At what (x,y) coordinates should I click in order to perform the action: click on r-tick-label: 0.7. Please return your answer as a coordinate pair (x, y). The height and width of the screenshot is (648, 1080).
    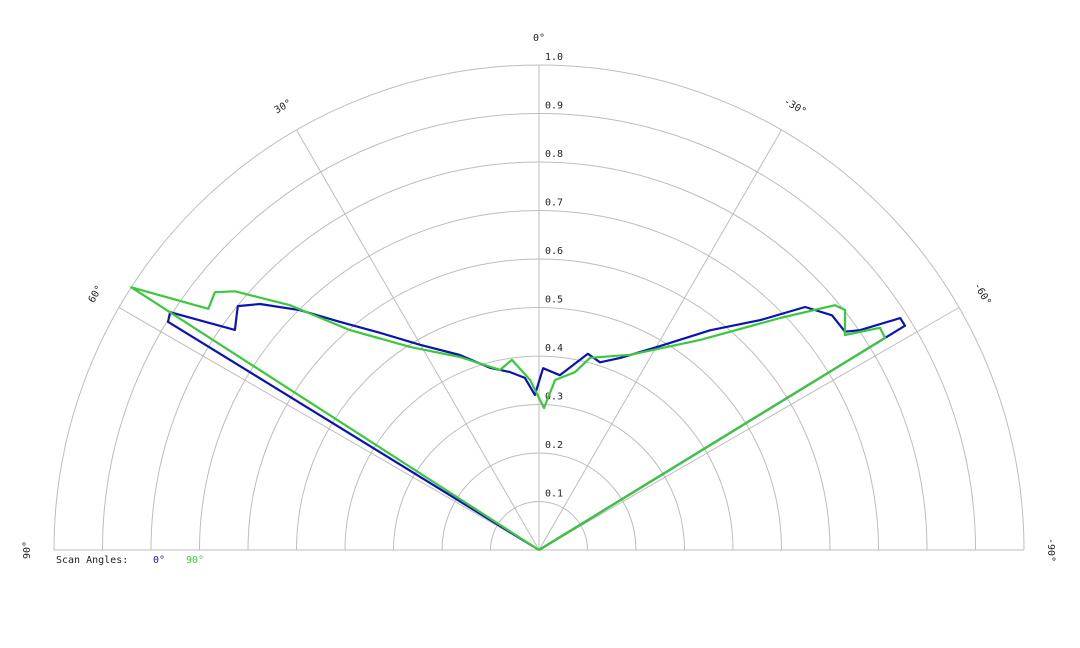
    Looking at the image, I should click on (554, 203).